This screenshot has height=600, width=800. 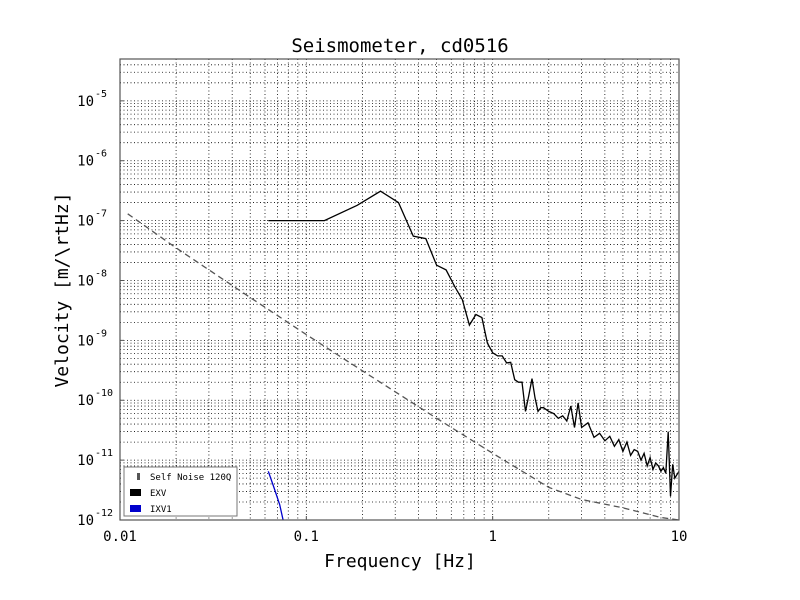 What do you see at coordinates (275, 495) in the screenshot?
I see `series-line-ixv1` at bounding box center [275, 495].